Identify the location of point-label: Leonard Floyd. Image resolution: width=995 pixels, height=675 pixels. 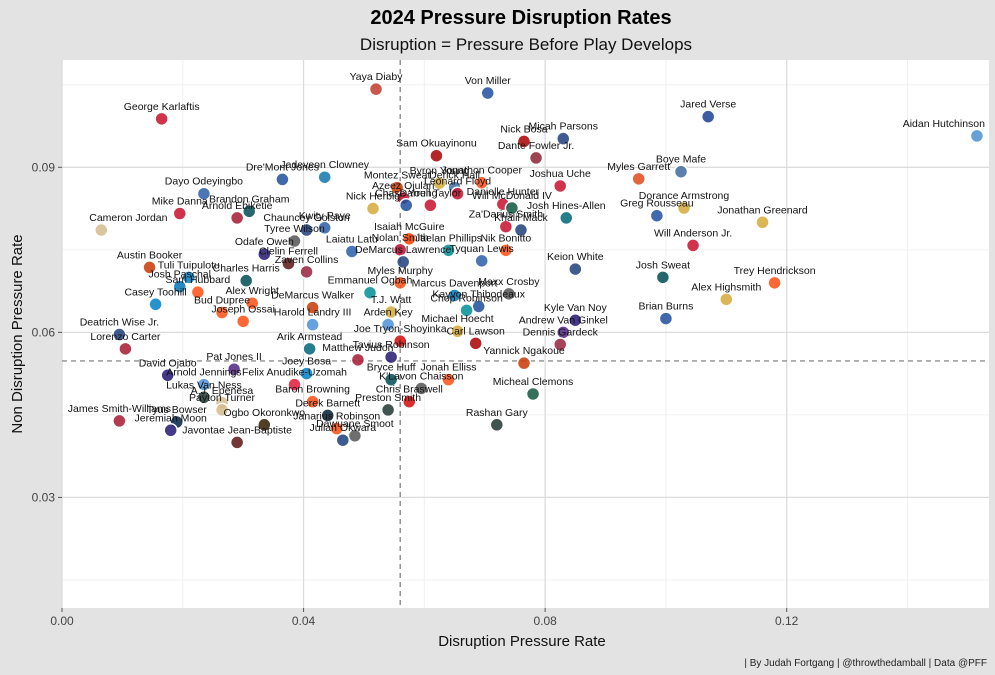
(457, 182).